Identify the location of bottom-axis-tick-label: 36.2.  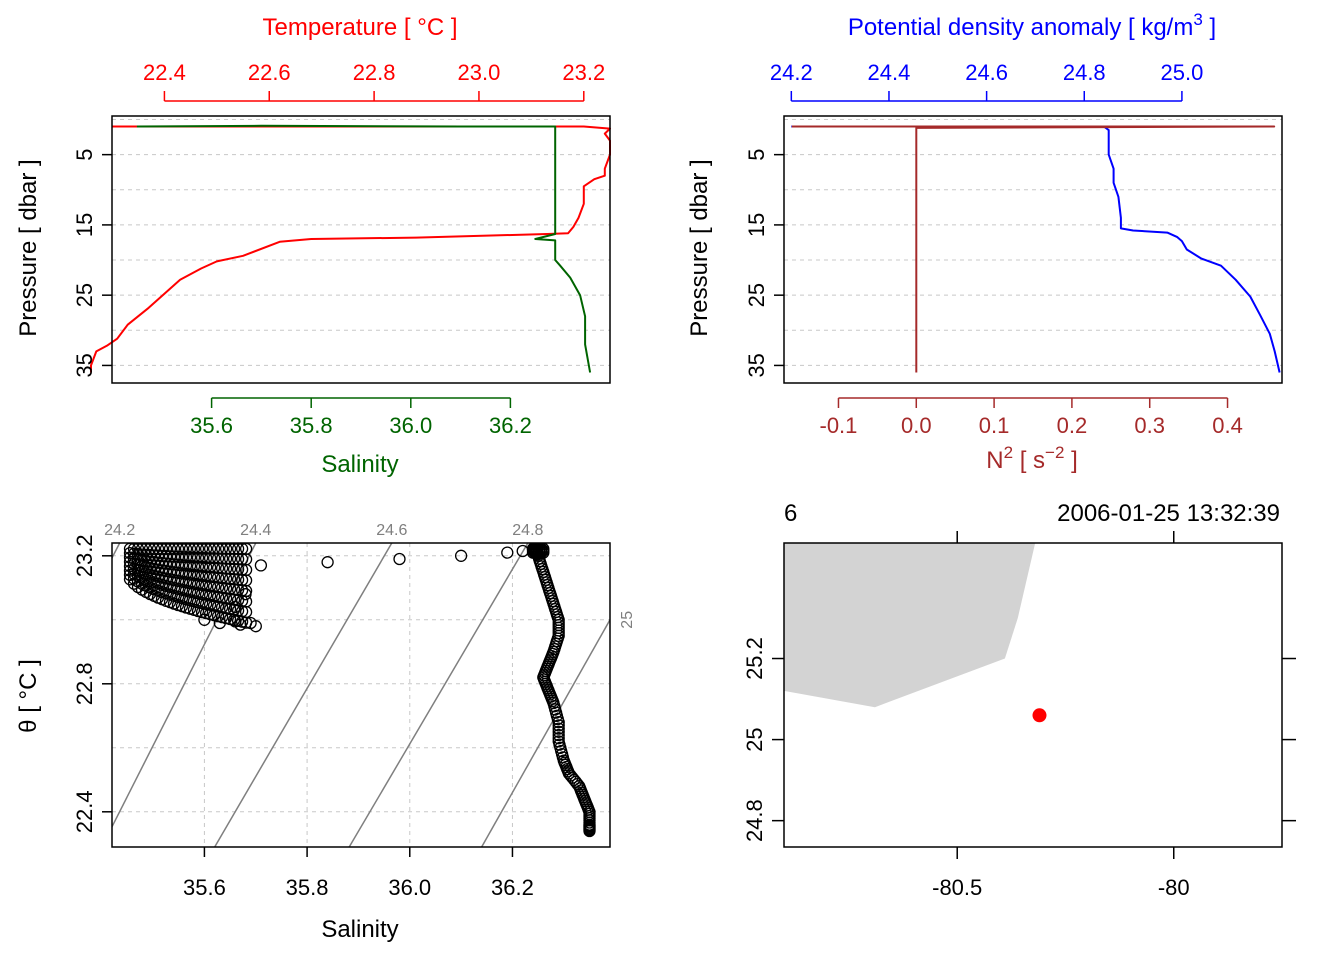
(510, 425).